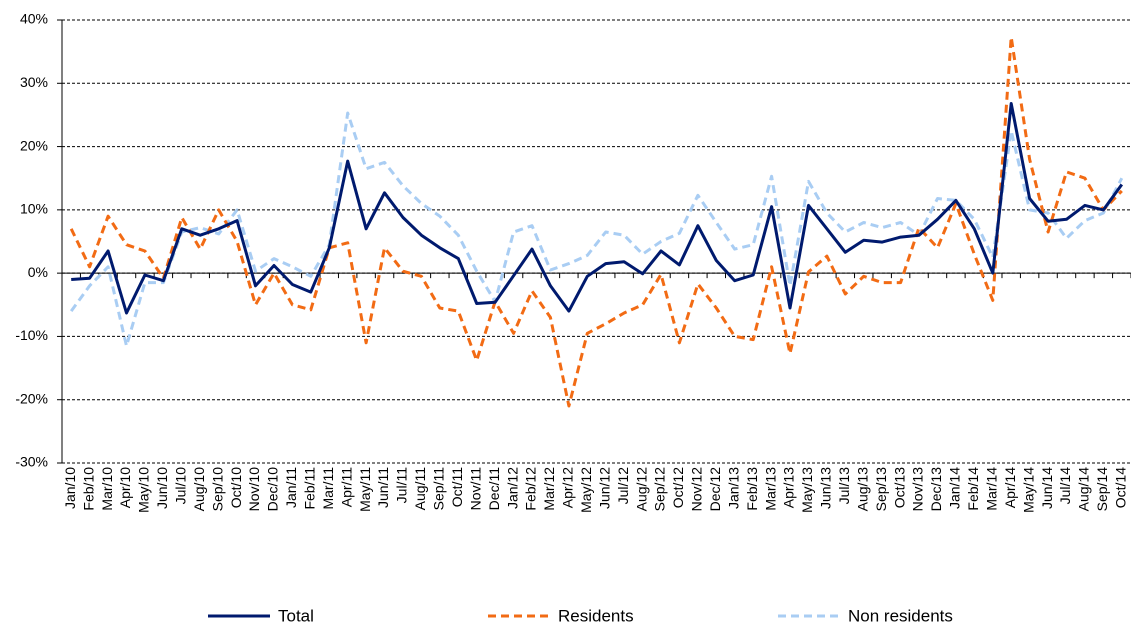  Describe the element at coordinates (549, 489) in the screenshot. I see `x-tick-label: Mar/12` at that location.